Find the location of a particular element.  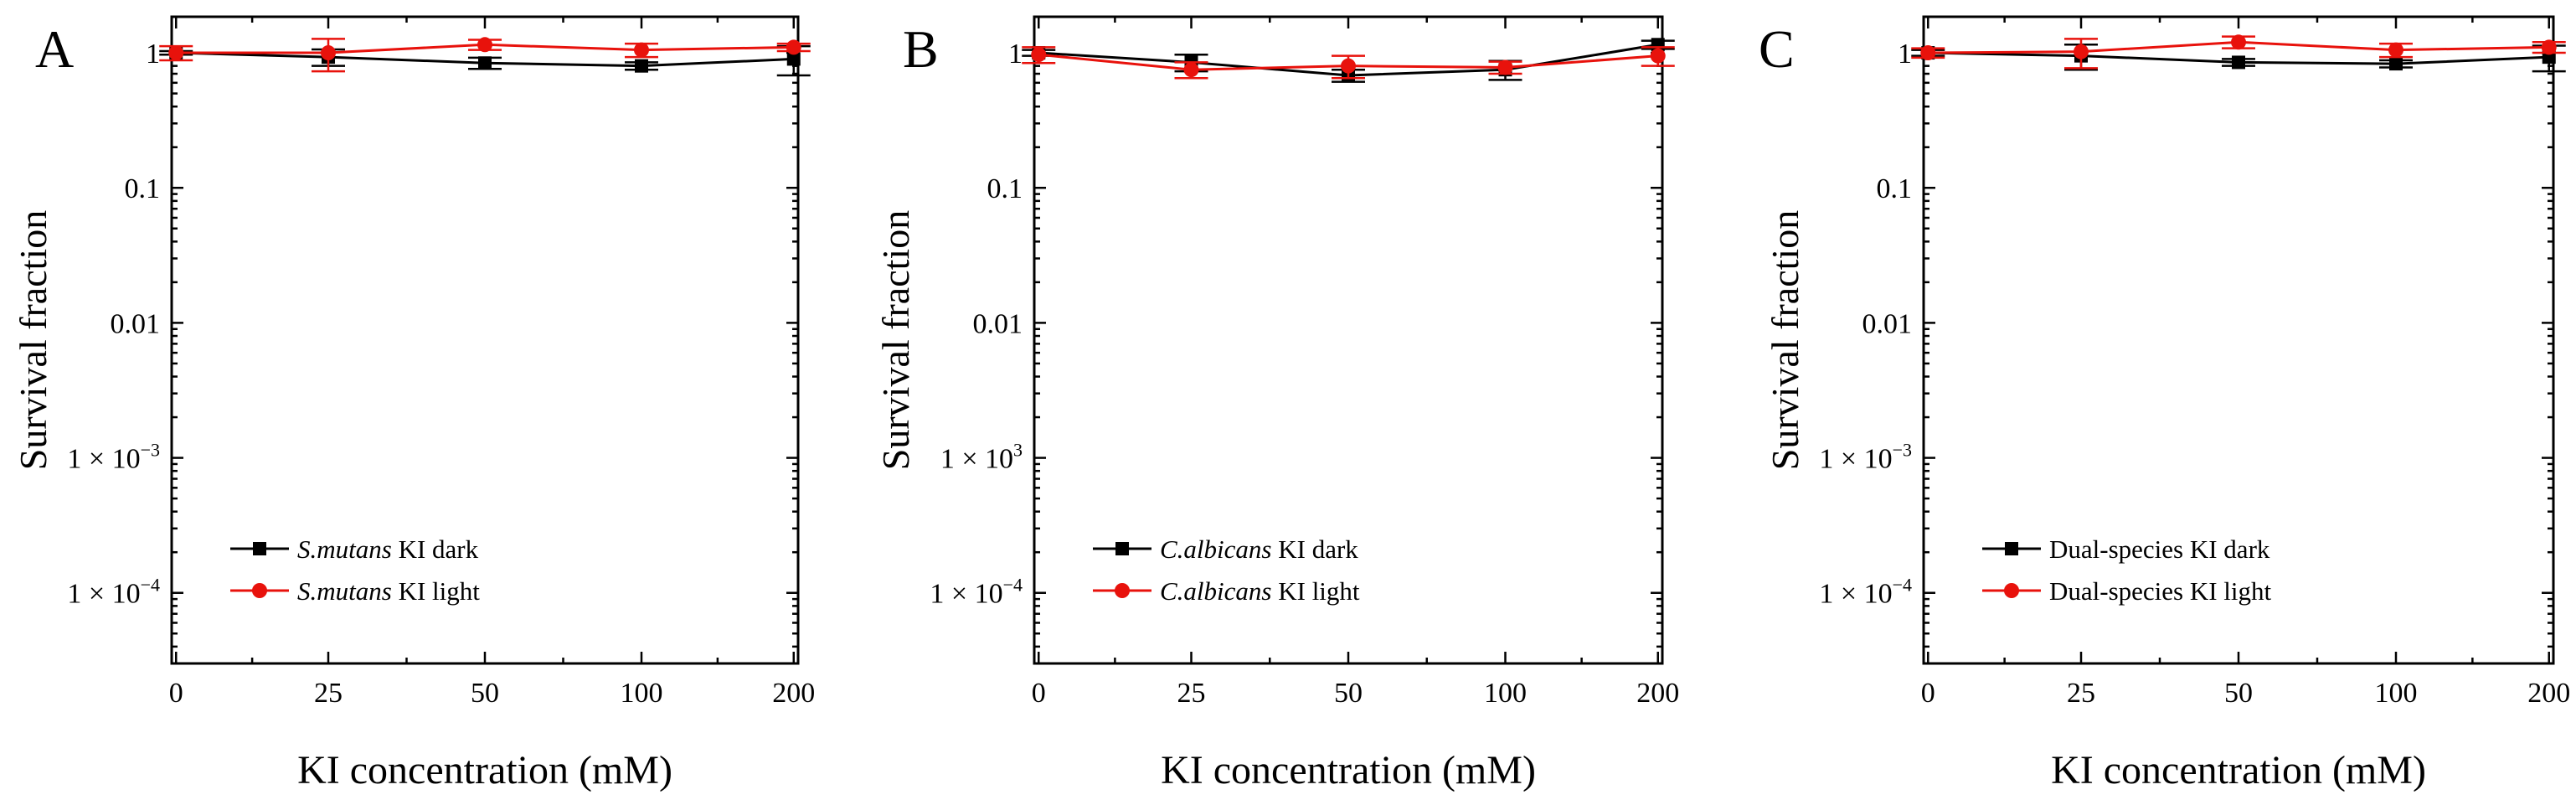

panel-label: C is located at coordinates (1777, 49).